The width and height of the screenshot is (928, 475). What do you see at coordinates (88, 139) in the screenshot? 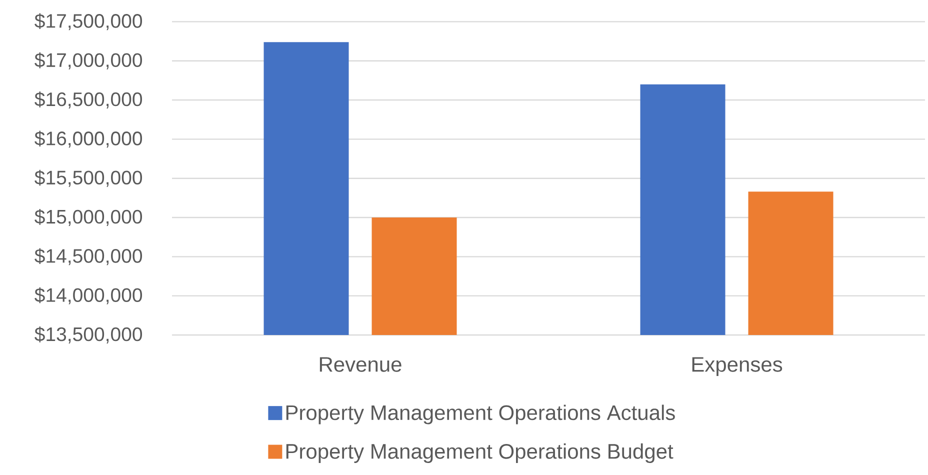
I see `y-tick-label: $16,000,000` at bounding box center [88, 139].